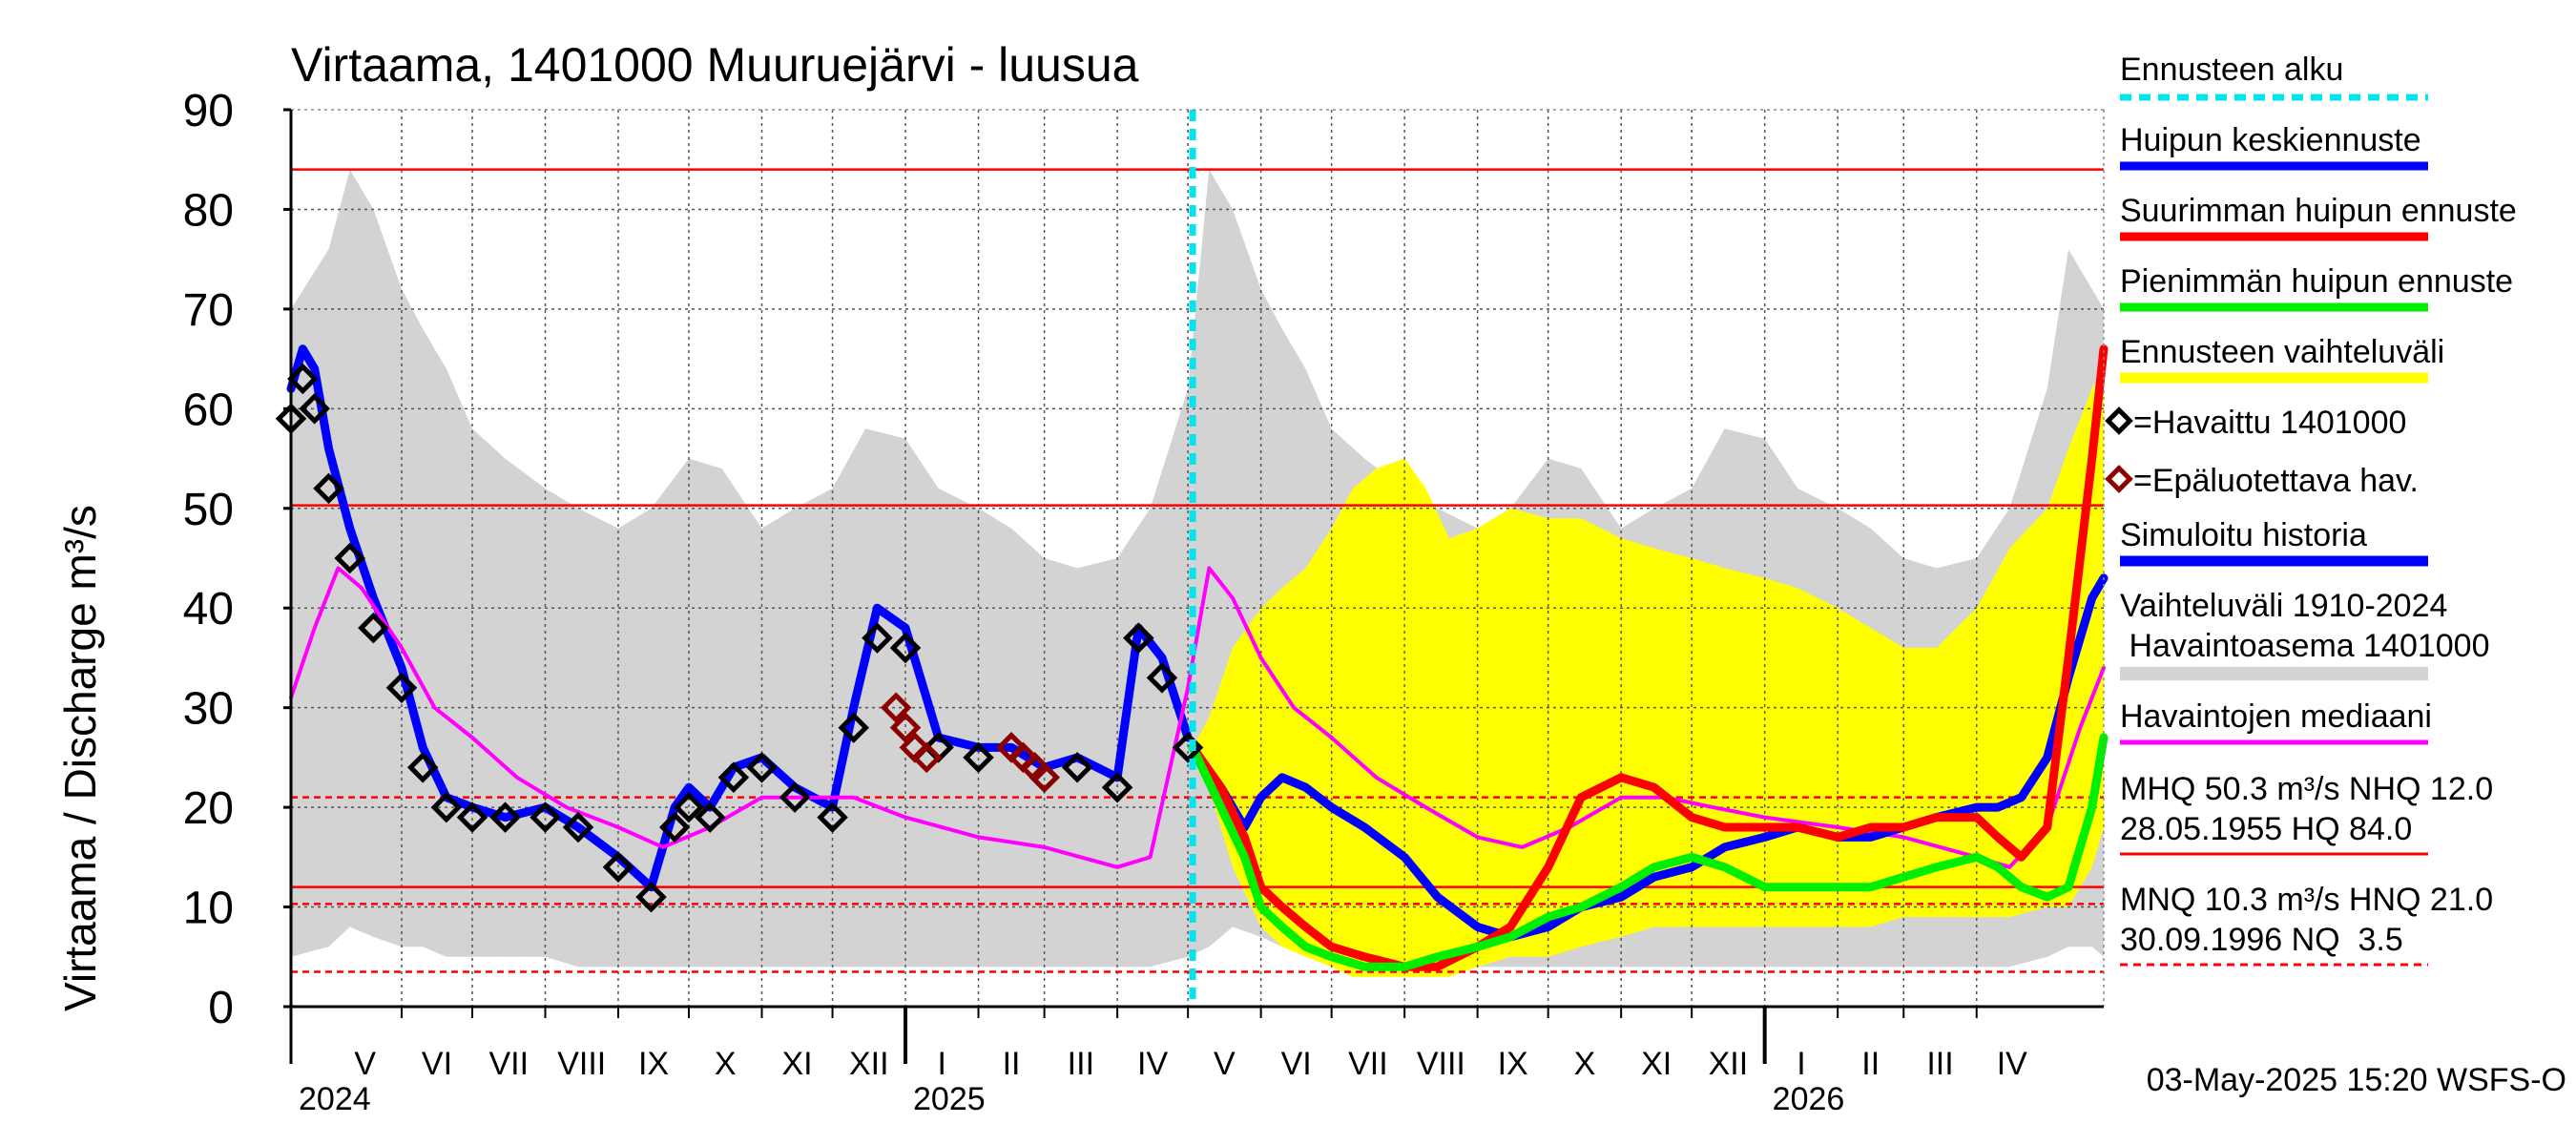 Image resolution: width=2576 pixels, height=1145 pixels. Describe the element at coordinates (653, 1064) in the screenshot. I see `month-label-4: IX` at that location.